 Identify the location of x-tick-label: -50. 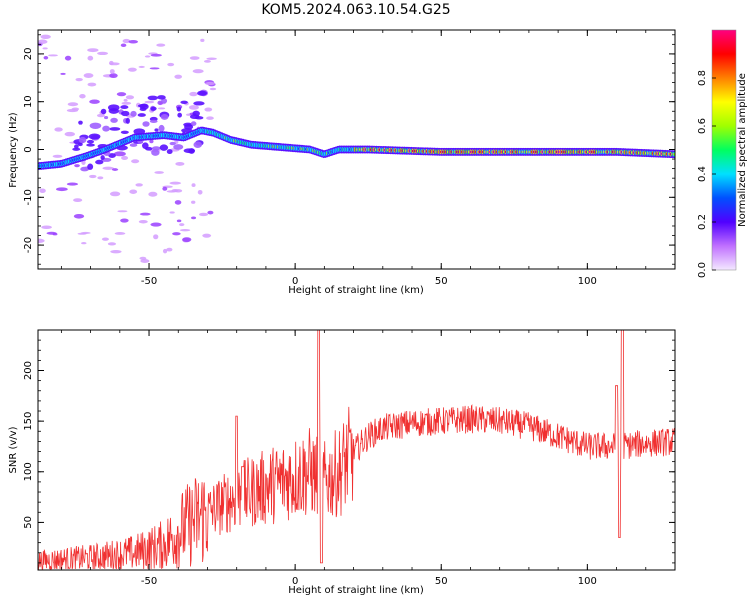
(149, 581).